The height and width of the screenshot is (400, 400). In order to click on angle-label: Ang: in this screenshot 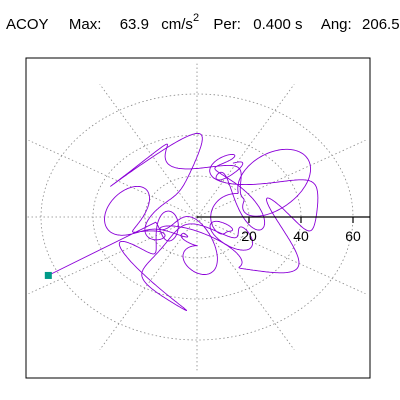, I will do `click(336, 24)`.